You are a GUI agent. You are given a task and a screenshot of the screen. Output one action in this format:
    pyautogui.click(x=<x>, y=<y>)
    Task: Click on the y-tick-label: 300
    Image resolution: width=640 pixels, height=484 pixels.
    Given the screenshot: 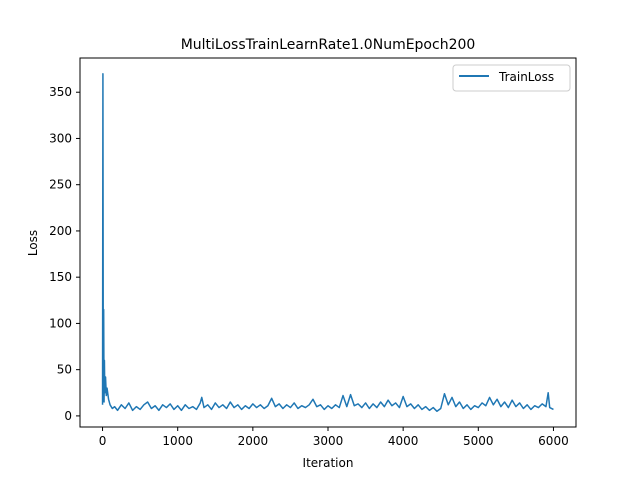 What is the action you would take?
    pyautogui.click(x=60, y=138)
    